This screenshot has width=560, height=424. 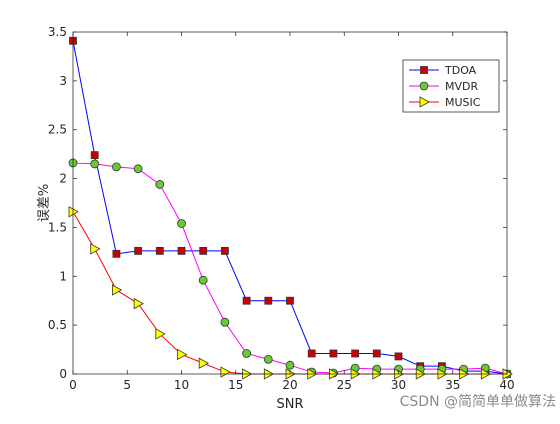 What do you see at coordinates (235, 385) in the screenshot?
I see `x-tick-label: 15` at bounding box center [235, 385].